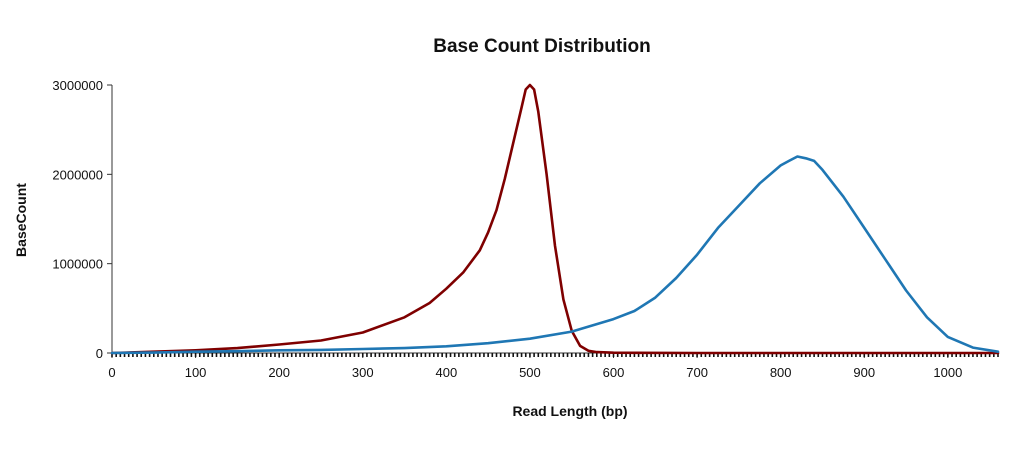  I want to click on y-tick-label: 1000000, so click(77, 264).